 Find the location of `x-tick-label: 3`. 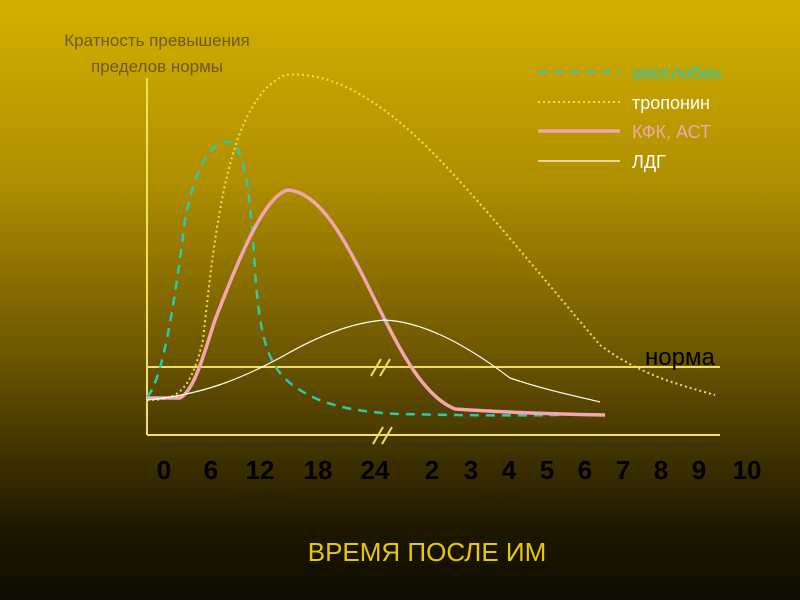

x-tick-label: 3 is located at coordinates (471, 470).